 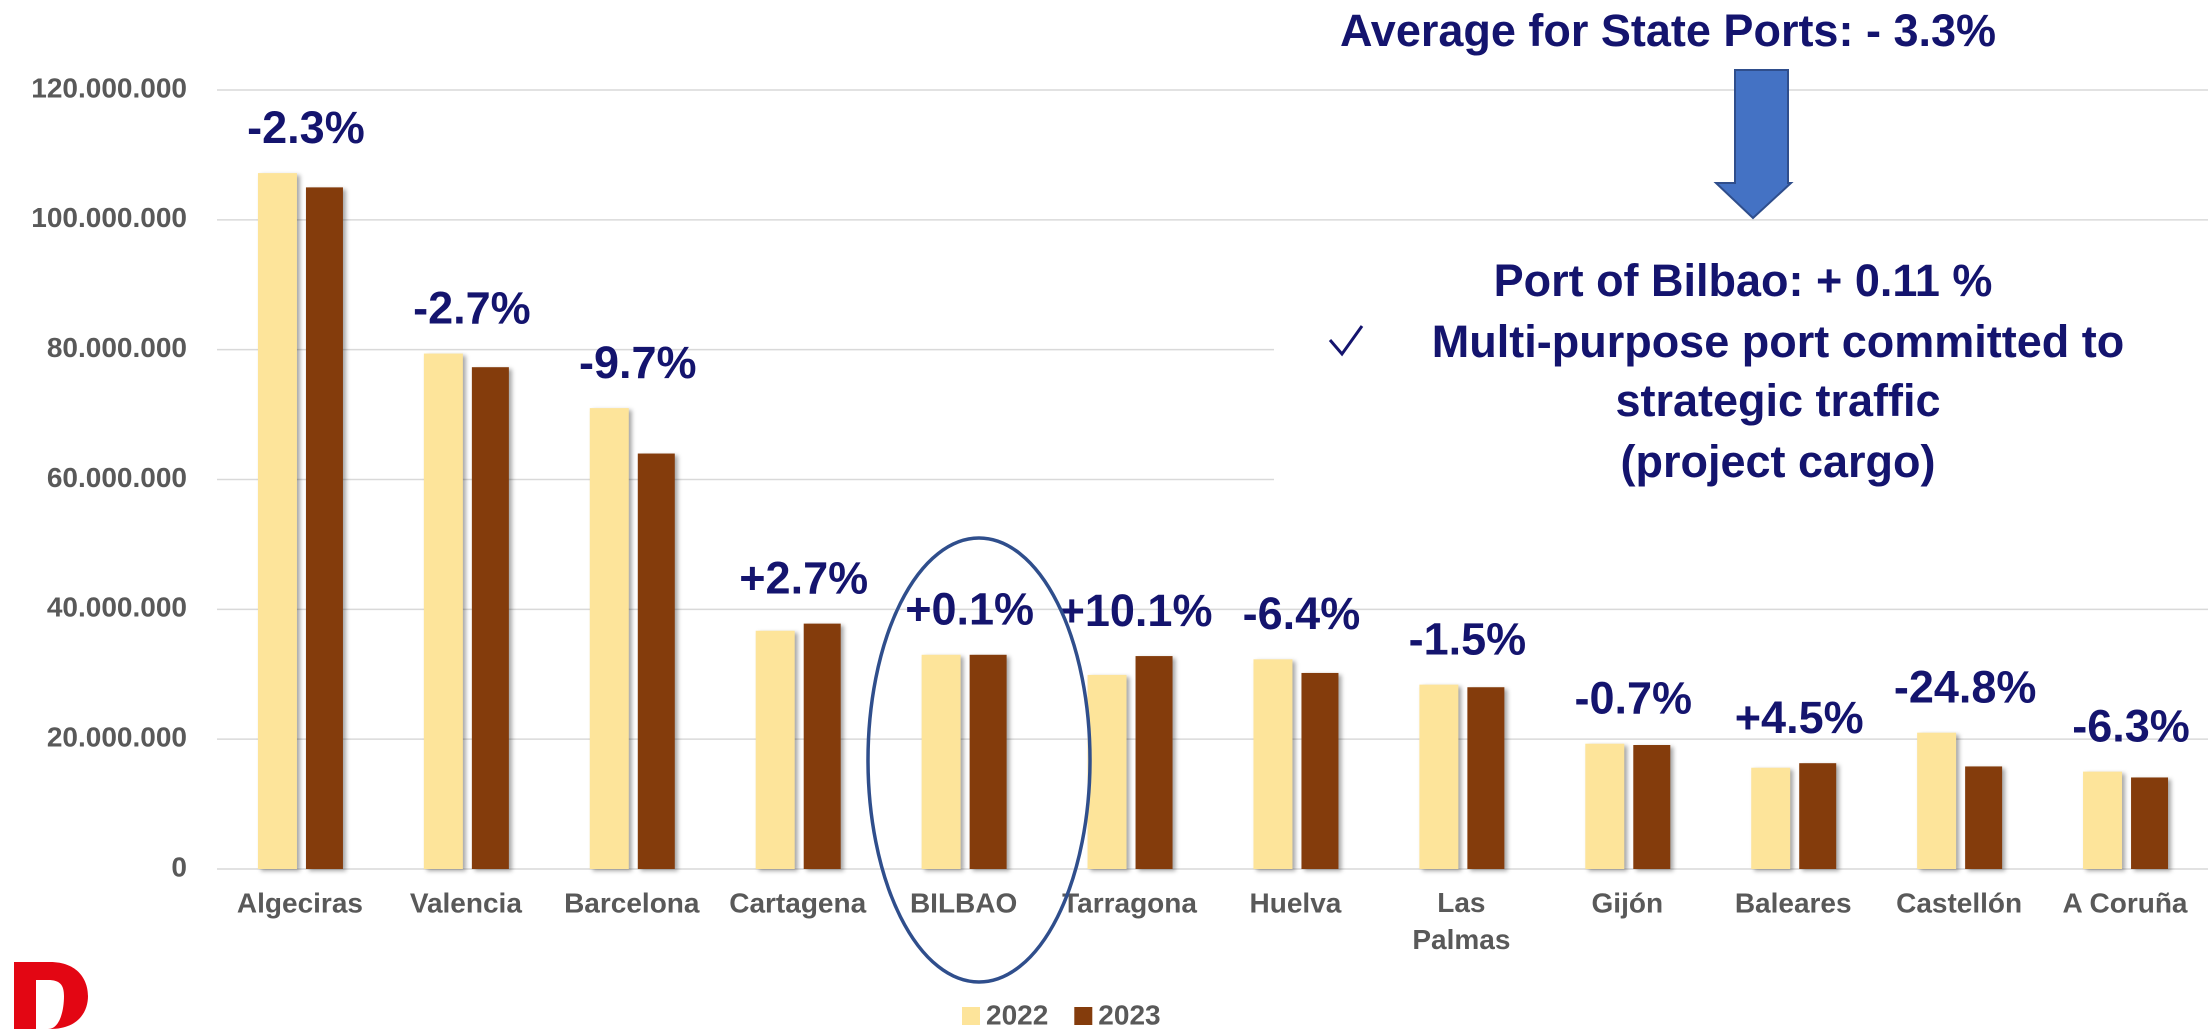 I want to click on x-tick-label: Las Palmas, so click(x=1461, y=921).